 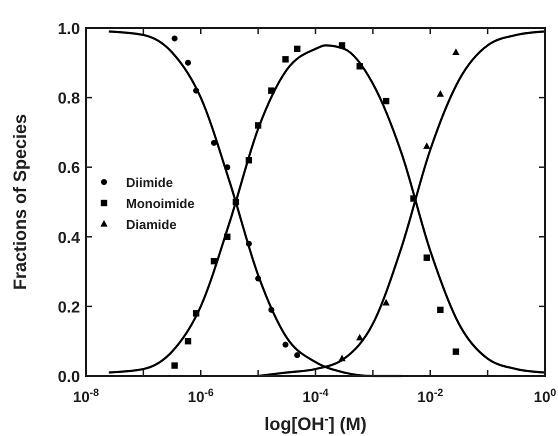 What do you see at coordinates (430, 396) in the screenshot?
I see `x-tick-label: 10$^{-2}$` at bounding box center [430, 396].